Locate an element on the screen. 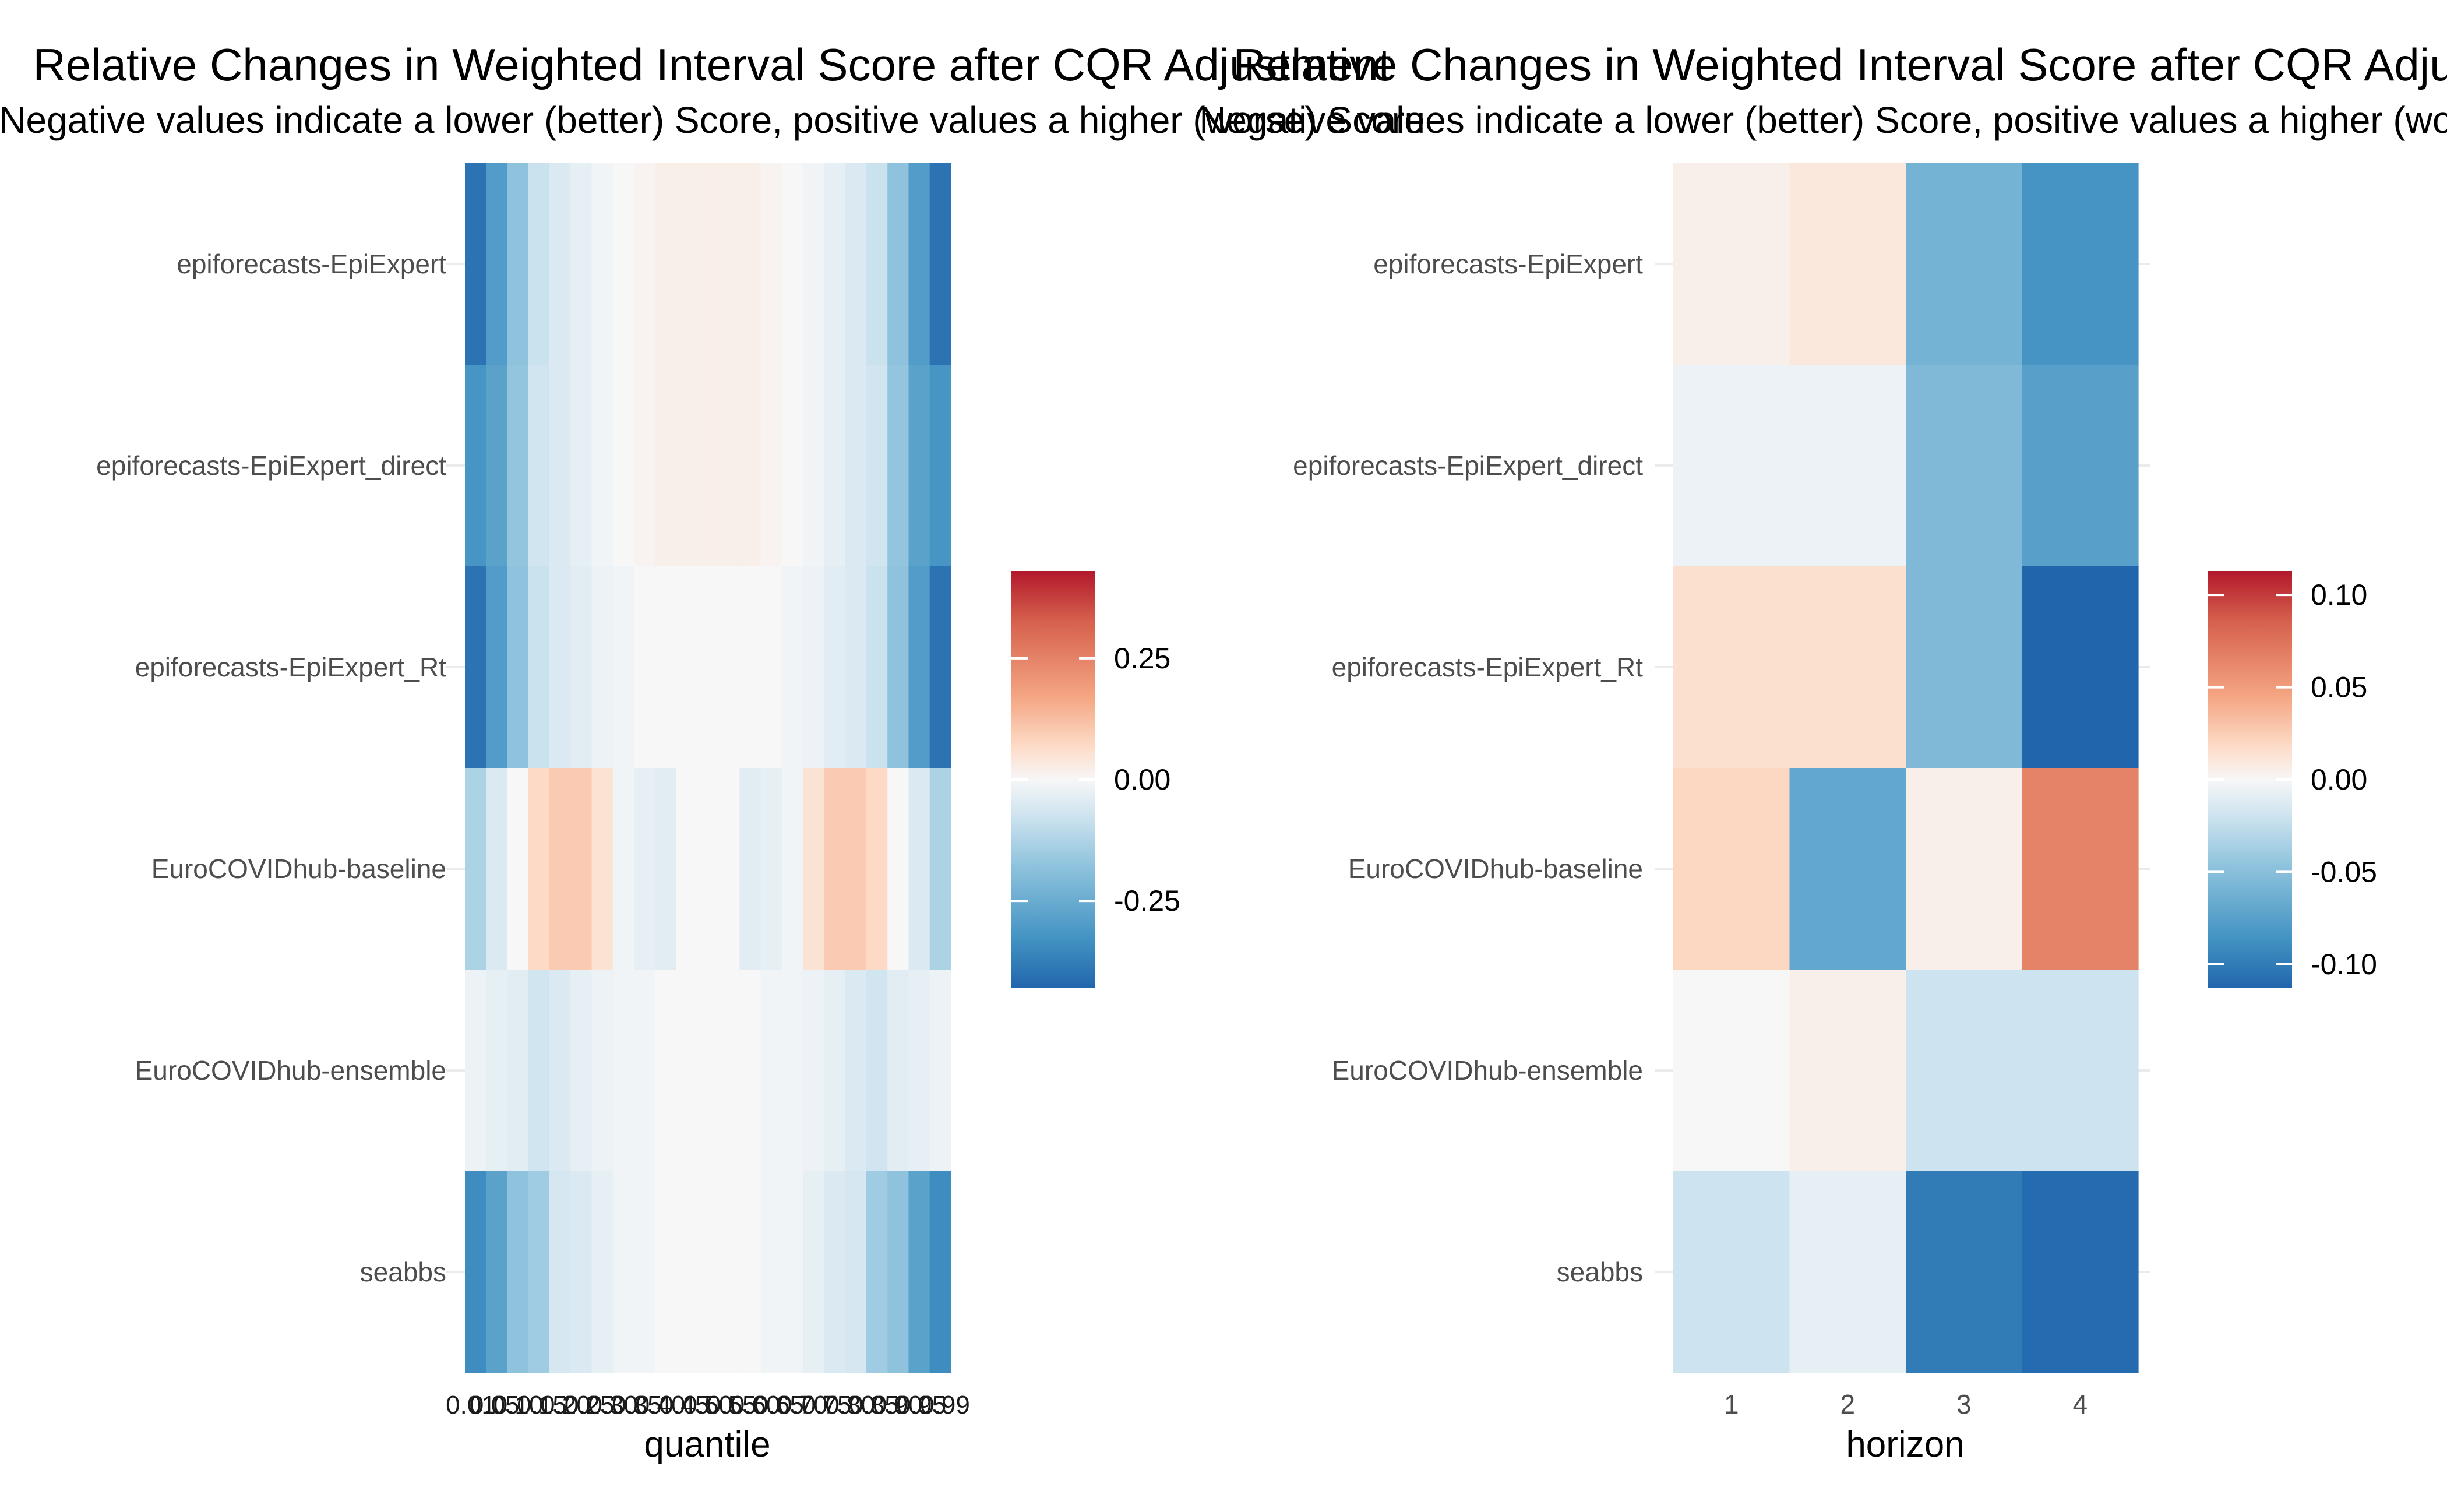 Image resolution: width=2447 pixels, height=1512 pixels. quantile-cell-r2-c0 is located at coordinates (475, 667).